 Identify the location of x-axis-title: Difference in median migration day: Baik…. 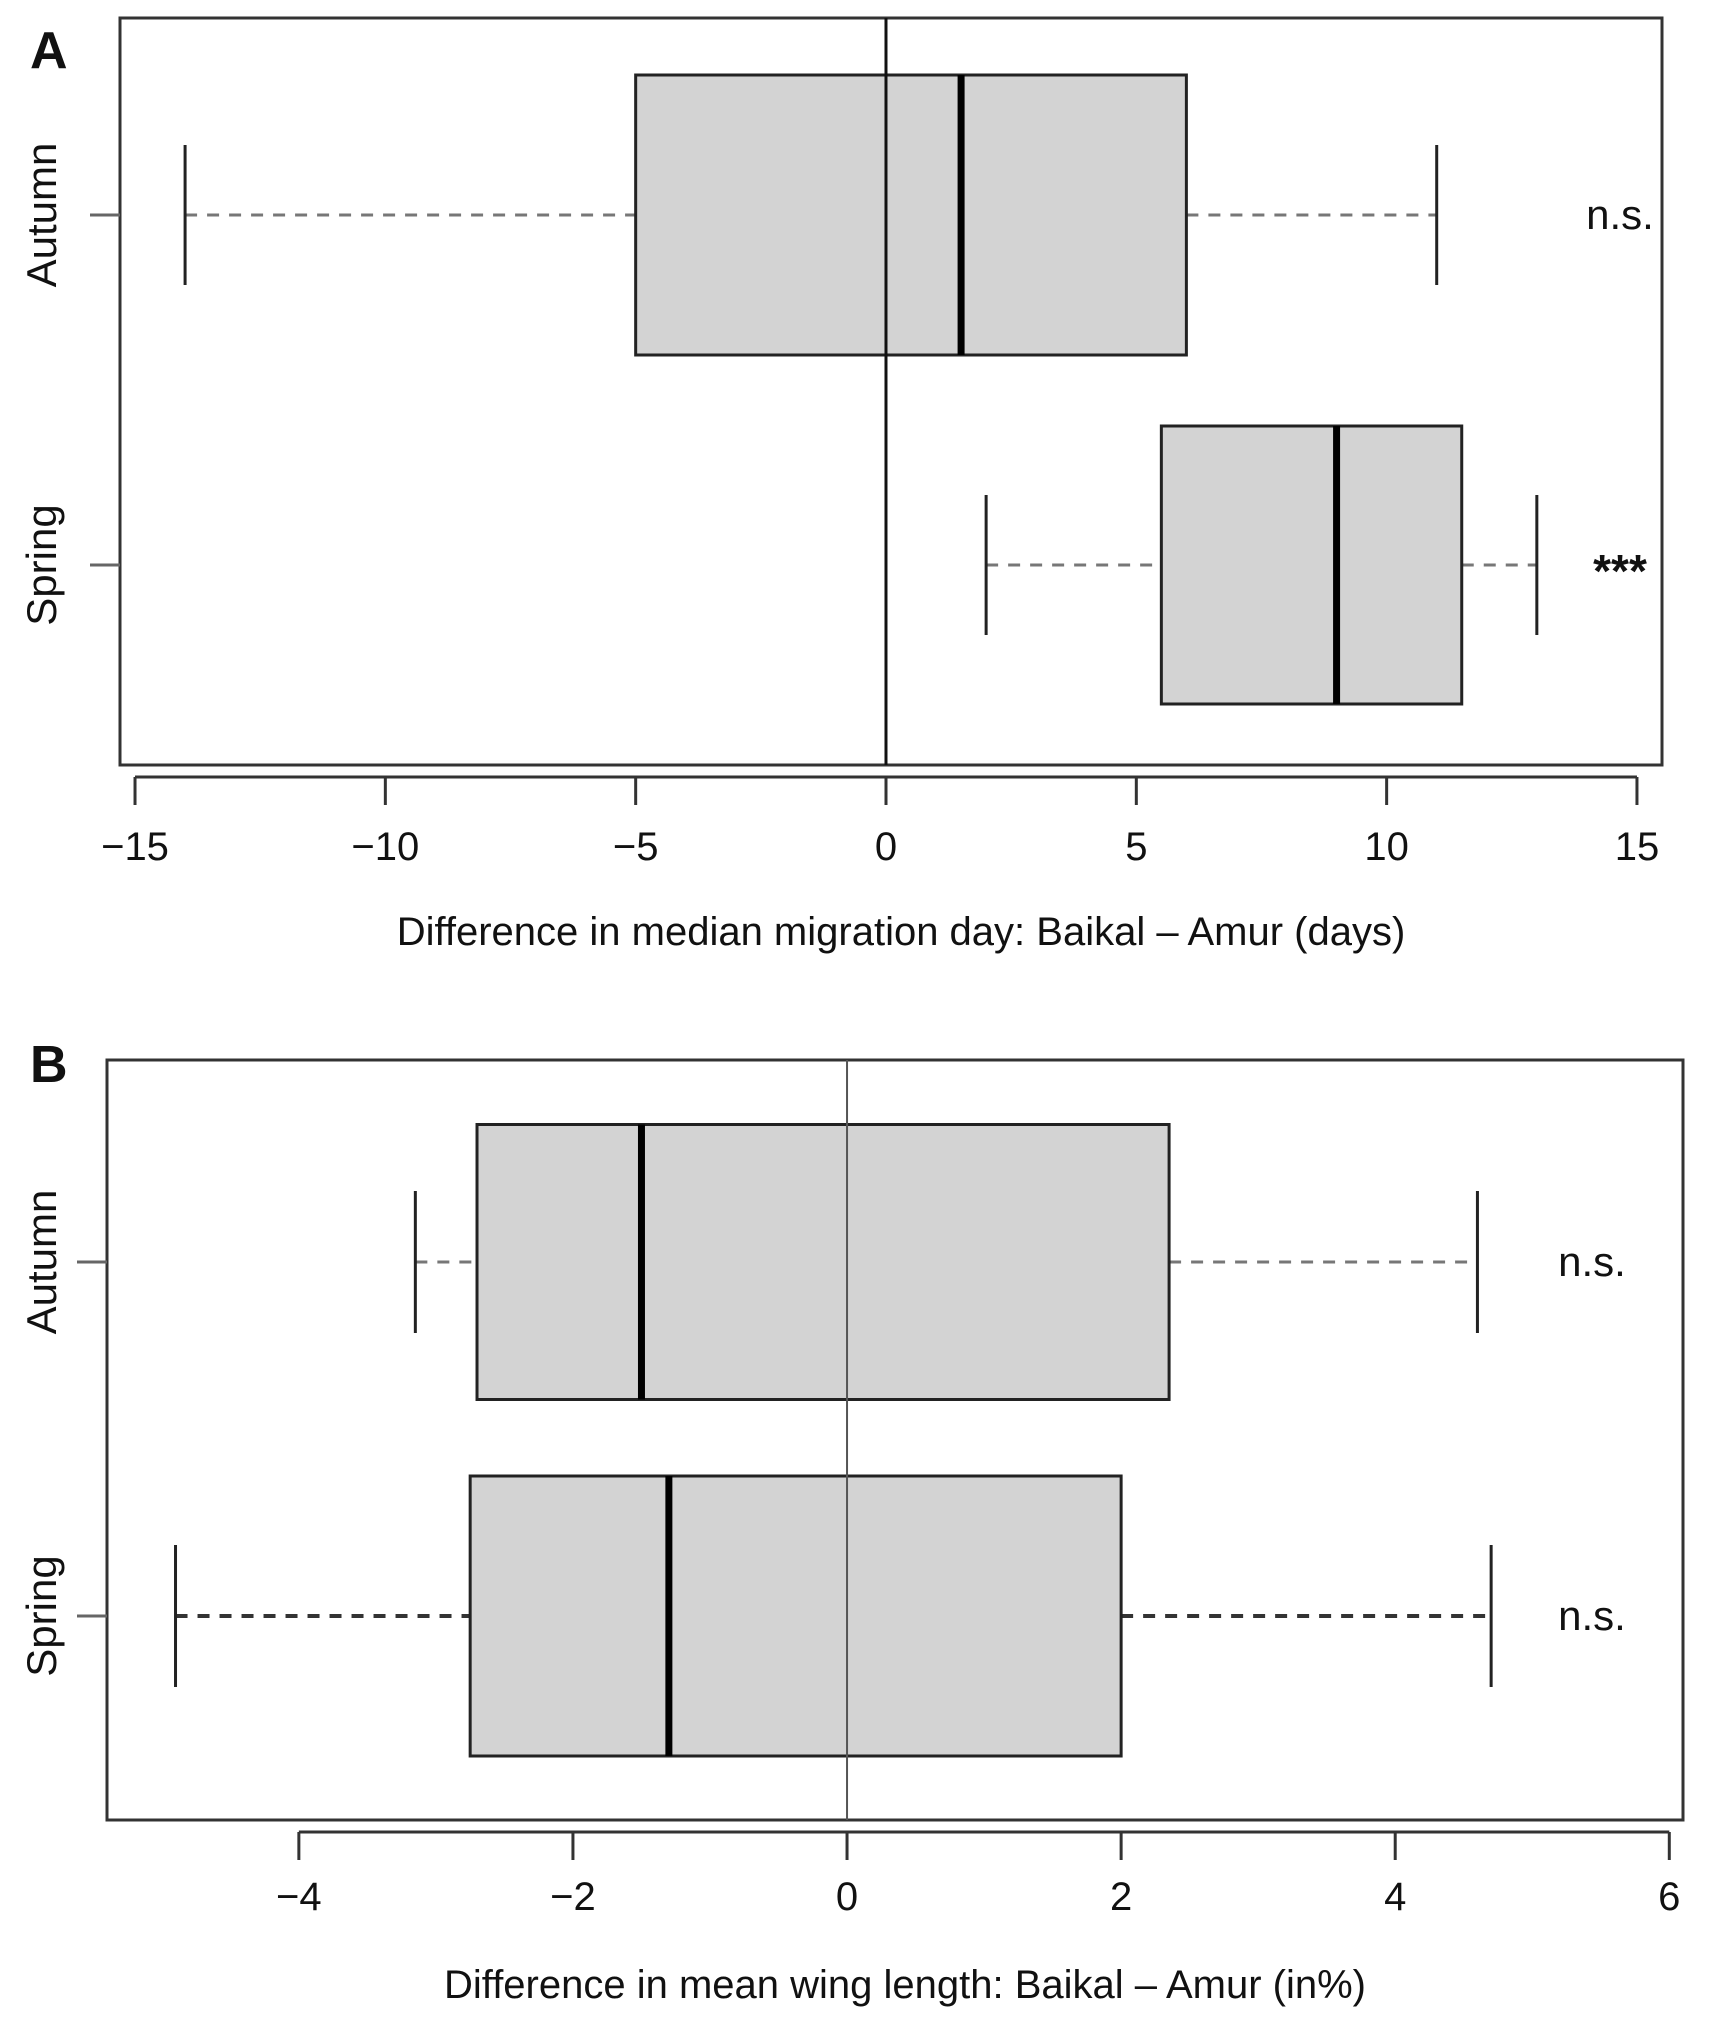
(901, 932).